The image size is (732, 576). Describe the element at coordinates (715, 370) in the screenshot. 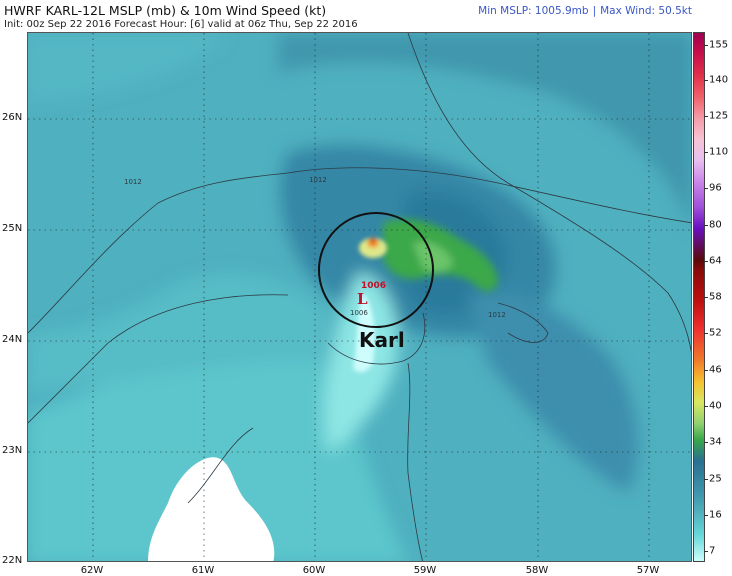

I see `colorbar-tick: 46` at that location.